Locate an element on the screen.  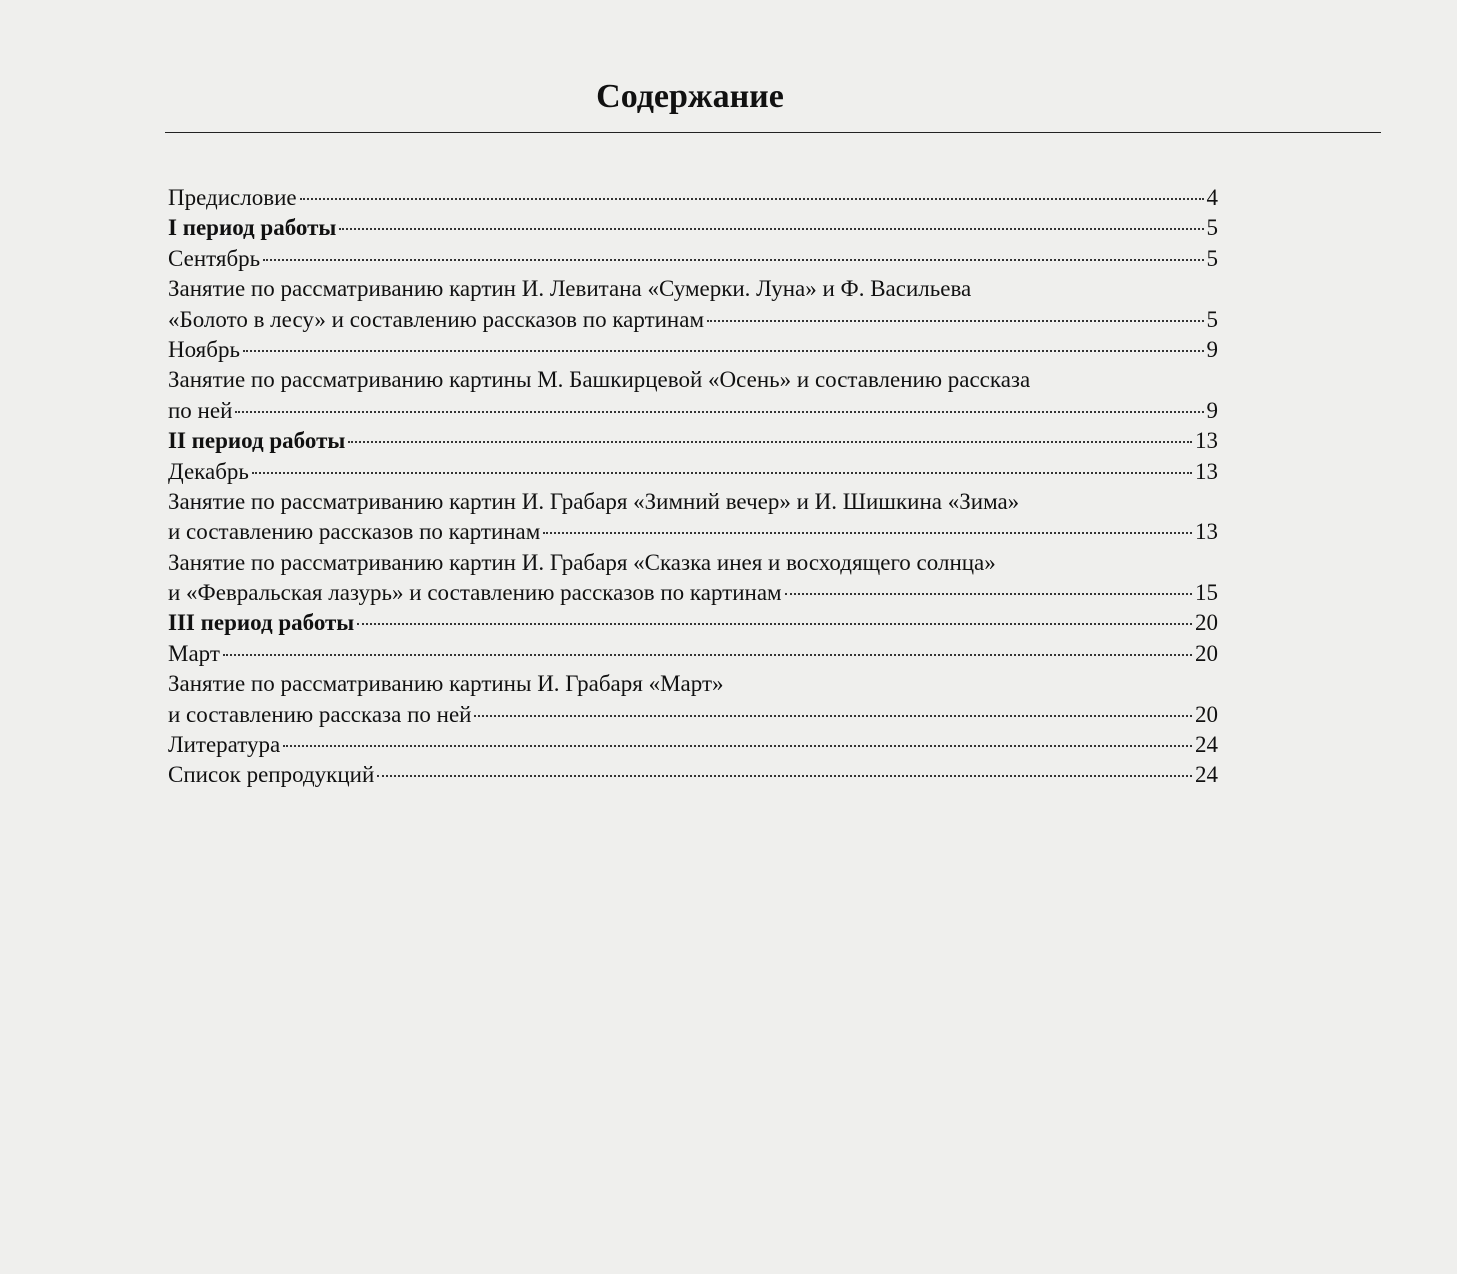
entry-text: и составлению рассказа по ней is located at coordinates (320, 714).